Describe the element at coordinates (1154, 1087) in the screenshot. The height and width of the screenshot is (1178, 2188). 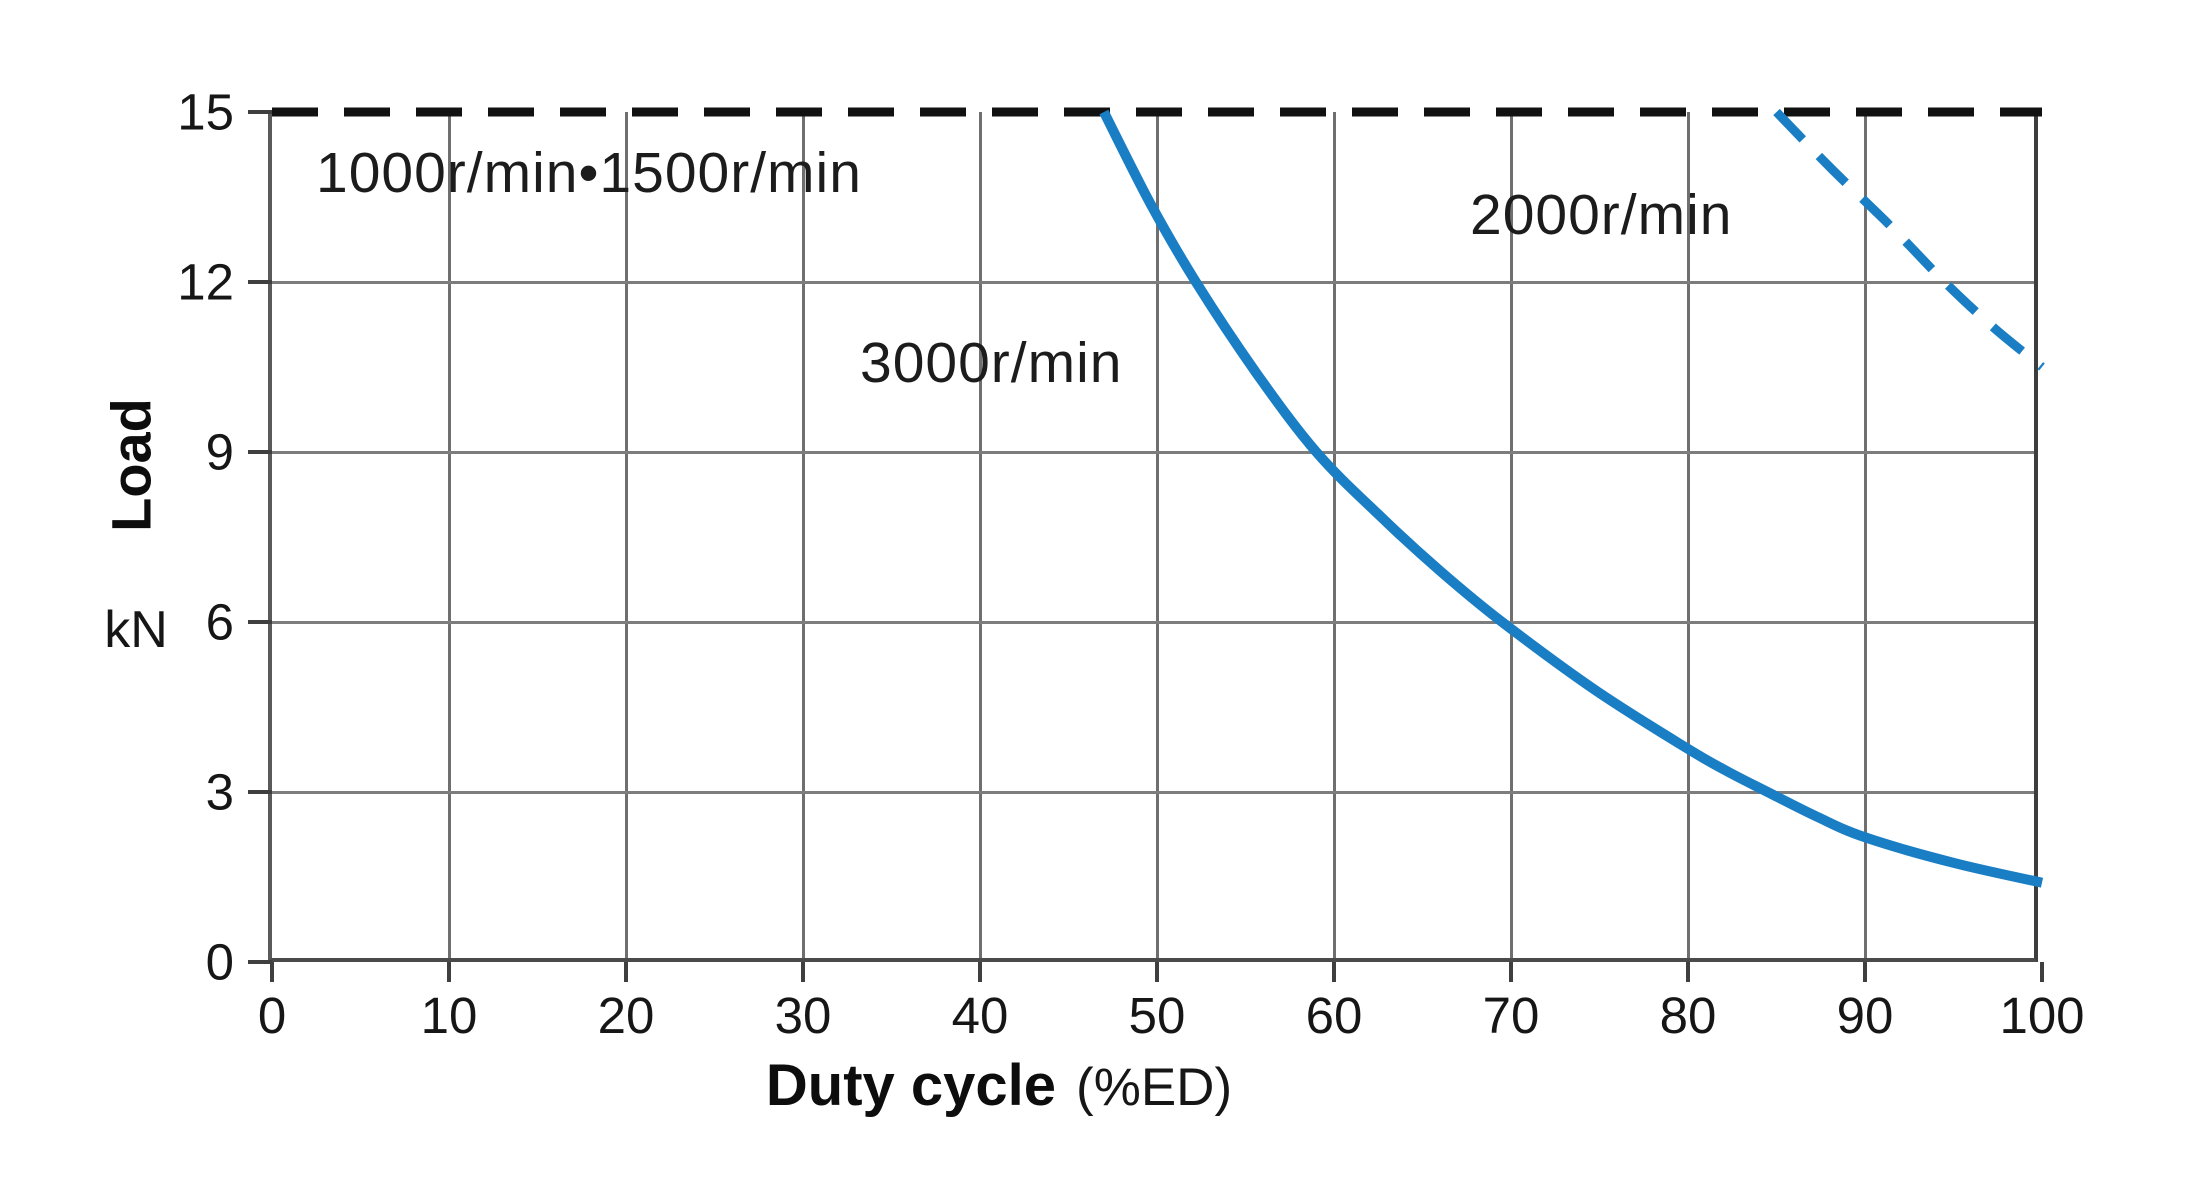
I see `x-axis-unit: (%ED)` at that location.